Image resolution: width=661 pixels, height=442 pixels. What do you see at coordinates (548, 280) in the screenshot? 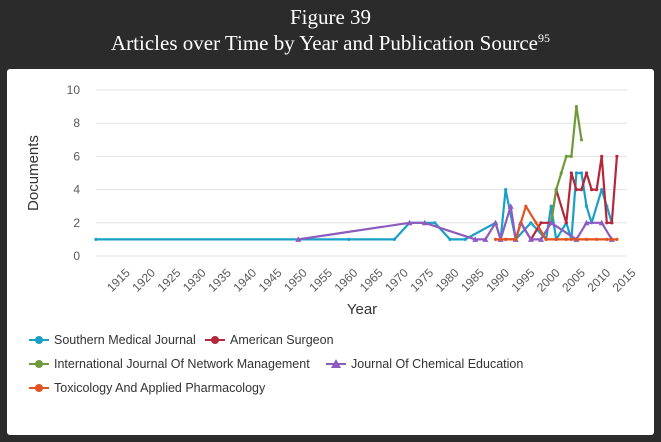
I see `x-tick-label: 2000` at bounding box center [548, 280].